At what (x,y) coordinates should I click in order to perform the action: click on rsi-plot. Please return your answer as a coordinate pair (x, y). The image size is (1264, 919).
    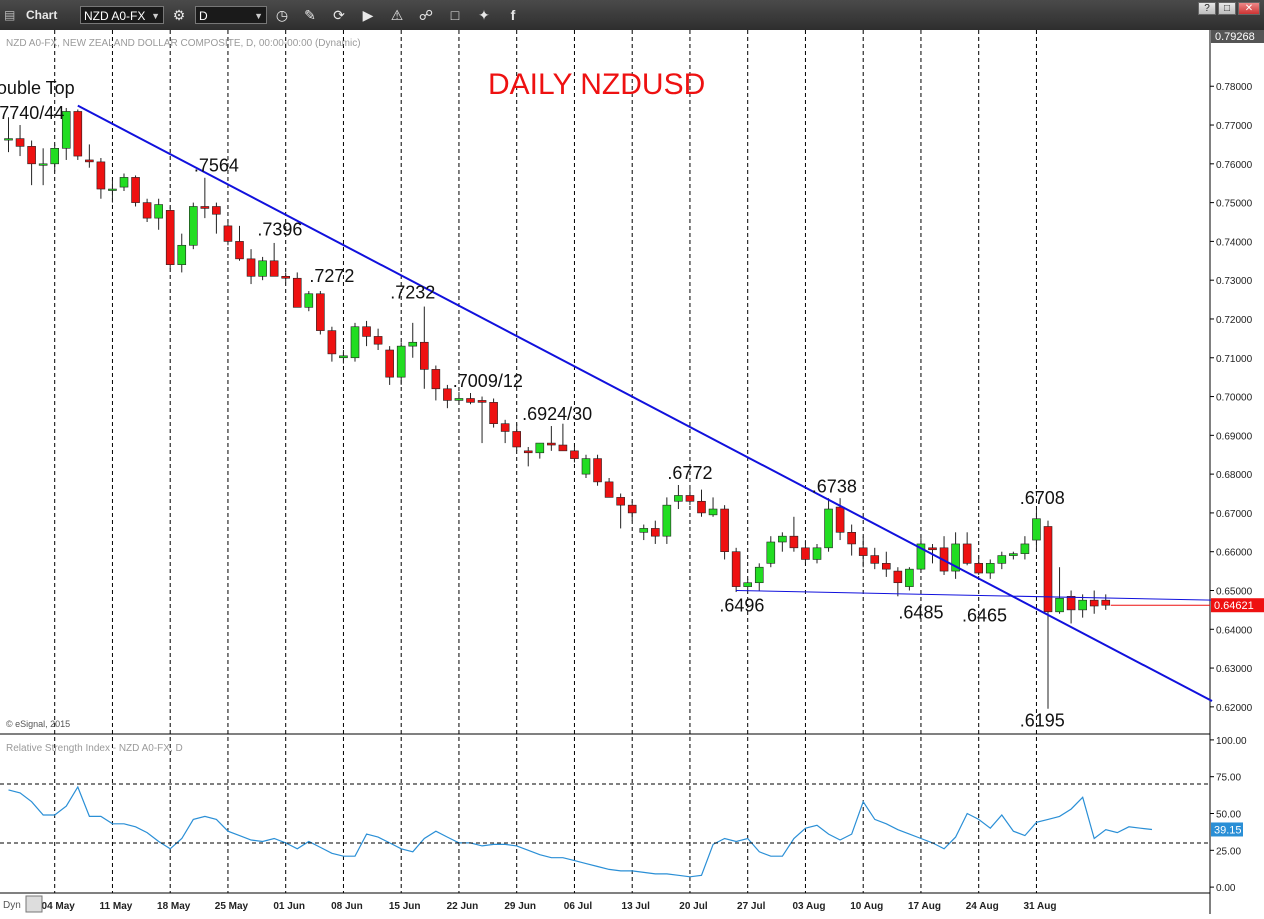
    Looking at the image, I should click on (580, 831).